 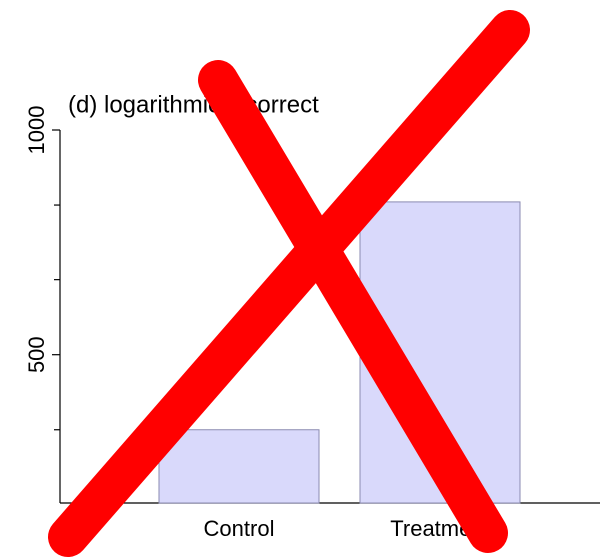 What do you see at coordinates (239, 528) in the screenshot?
I see `x-tick-label: Control` at bounding box center [239, 528].